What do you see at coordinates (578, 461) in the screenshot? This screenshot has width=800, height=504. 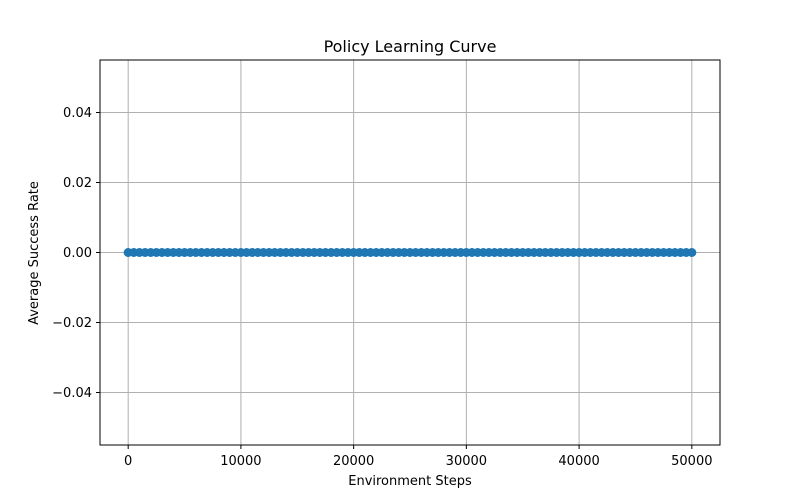 I see `x-tick-label: 40000` at bounding box center [578, 461].